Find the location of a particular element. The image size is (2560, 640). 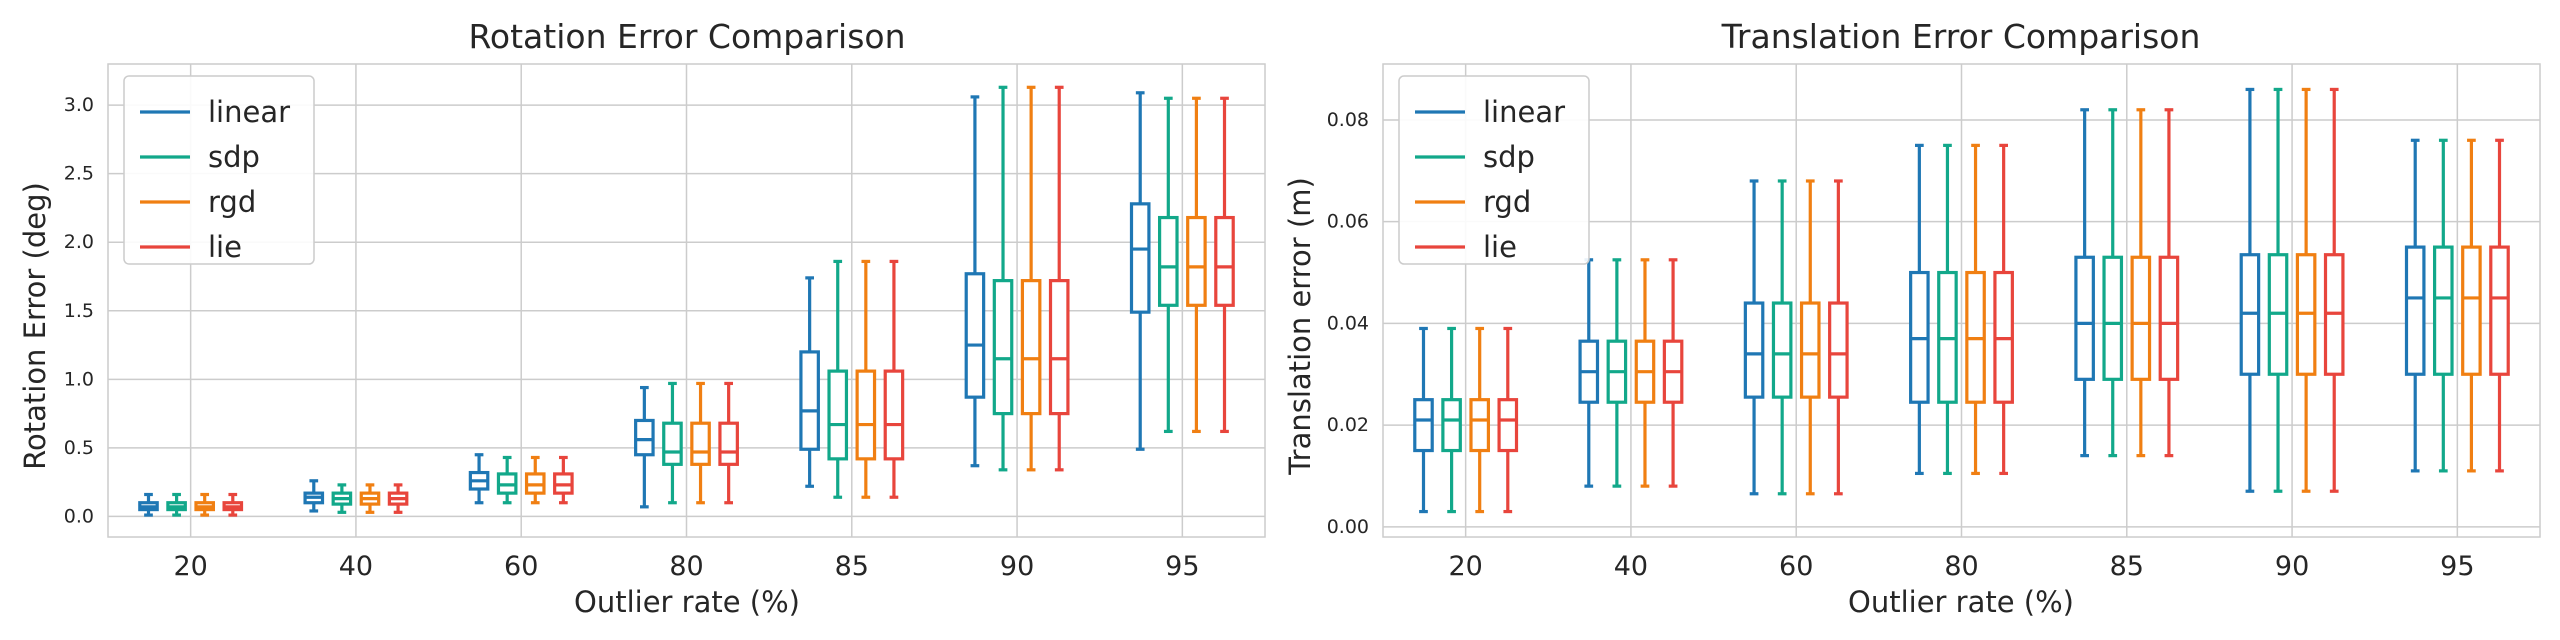

y-axis-label: Rotation Error (deg) is located at coordinates (35, 326).